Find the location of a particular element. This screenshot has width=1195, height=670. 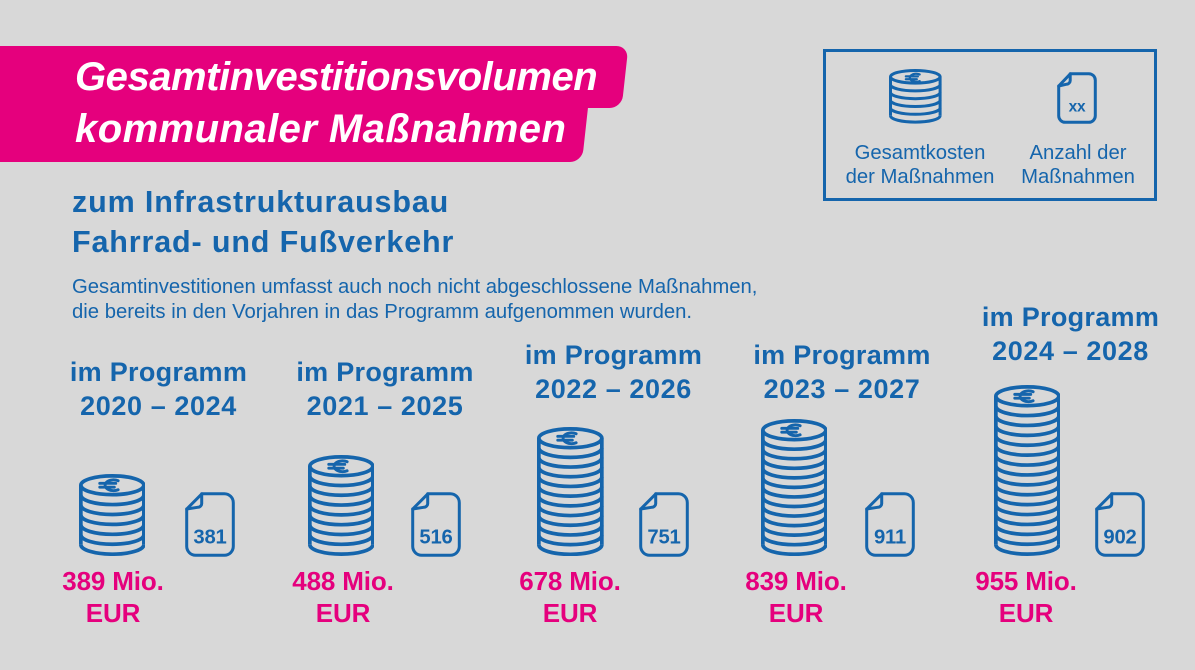

svg-text: 381 is located at coordinates (209, 537).